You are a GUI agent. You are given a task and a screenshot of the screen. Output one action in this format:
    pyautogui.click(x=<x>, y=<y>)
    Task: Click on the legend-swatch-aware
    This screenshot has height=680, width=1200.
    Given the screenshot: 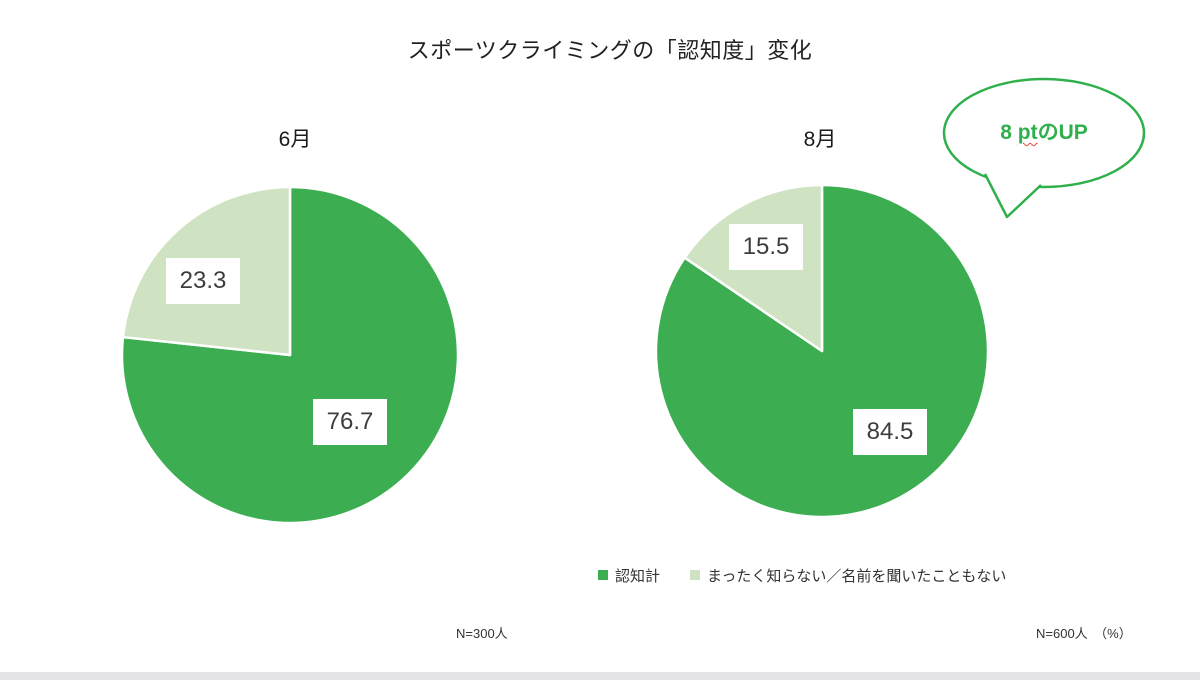 What is the action you would take?
    pyautogui.click(x=603, y=575)
    